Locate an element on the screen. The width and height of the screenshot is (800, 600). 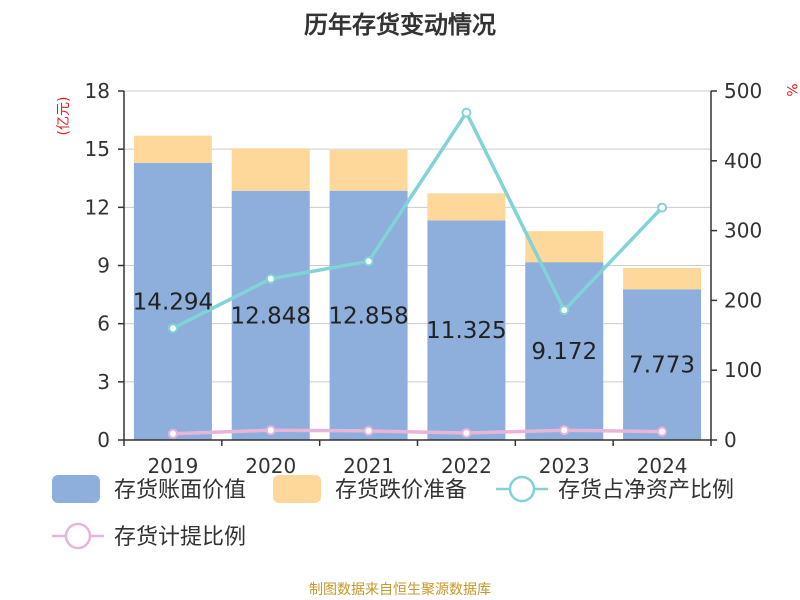
left-tick-label: 18 is located at coordinates (97, 91).